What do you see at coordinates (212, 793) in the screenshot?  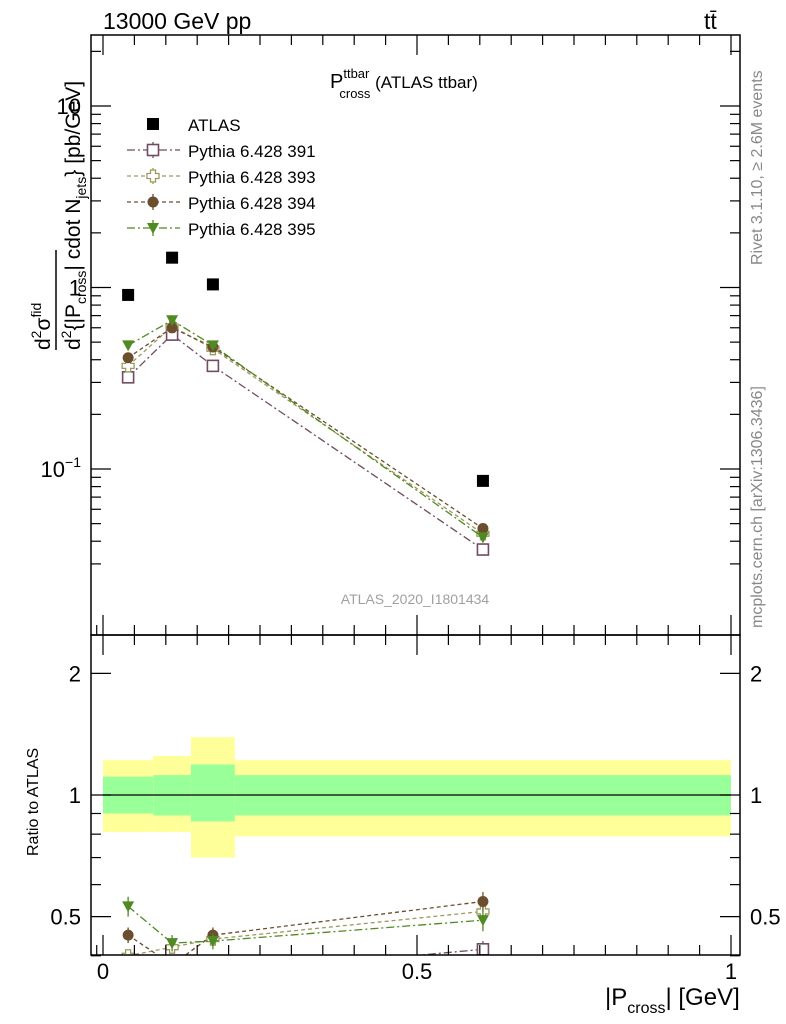 I see `inner-uncertainty-band` at bounding box center [212, 793].